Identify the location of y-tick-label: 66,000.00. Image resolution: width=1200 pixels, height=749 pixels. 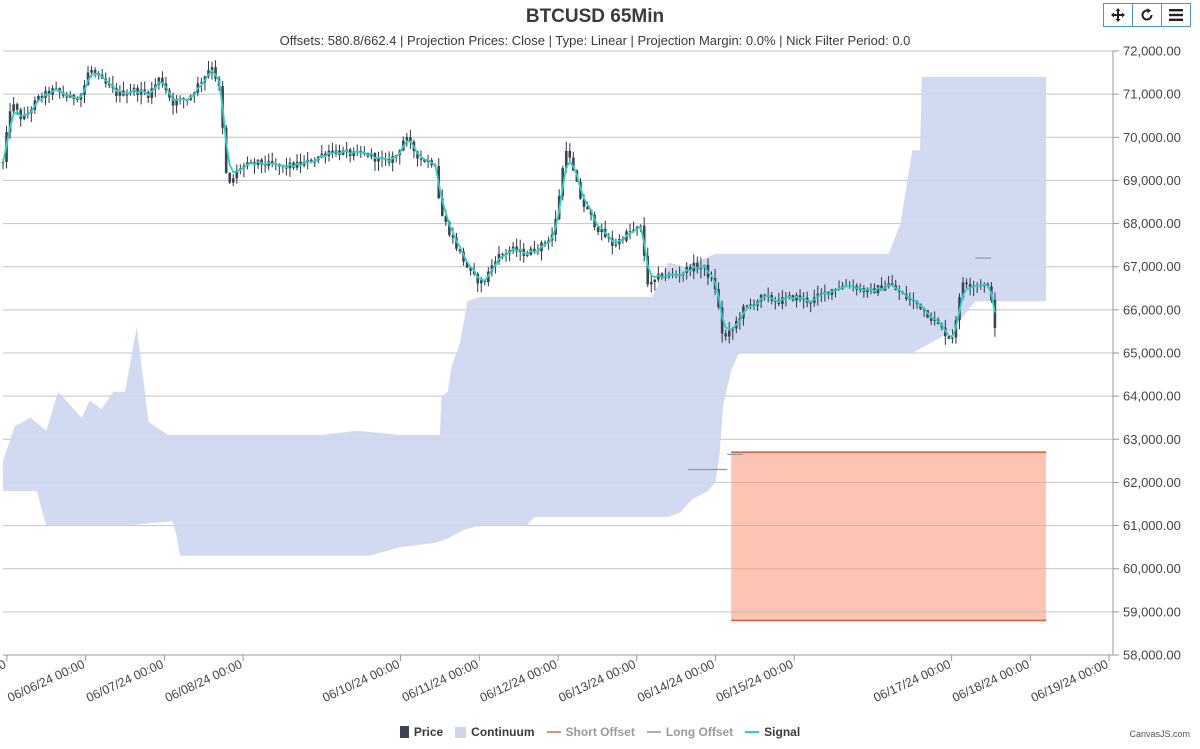
(1152, 309).